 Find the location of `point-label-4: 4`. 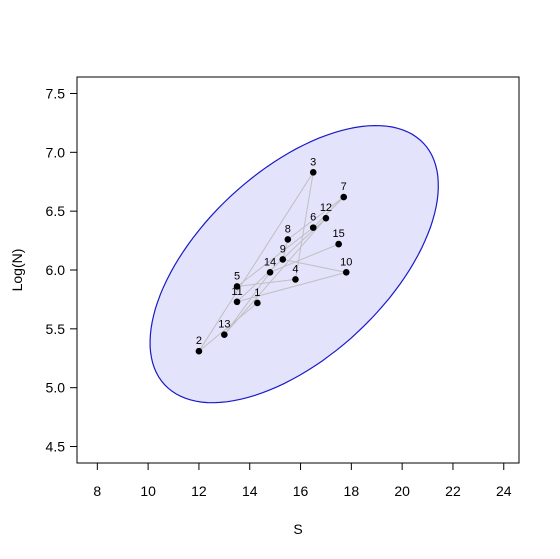

point-label-4: 4 is located at coordinates (295, 269).